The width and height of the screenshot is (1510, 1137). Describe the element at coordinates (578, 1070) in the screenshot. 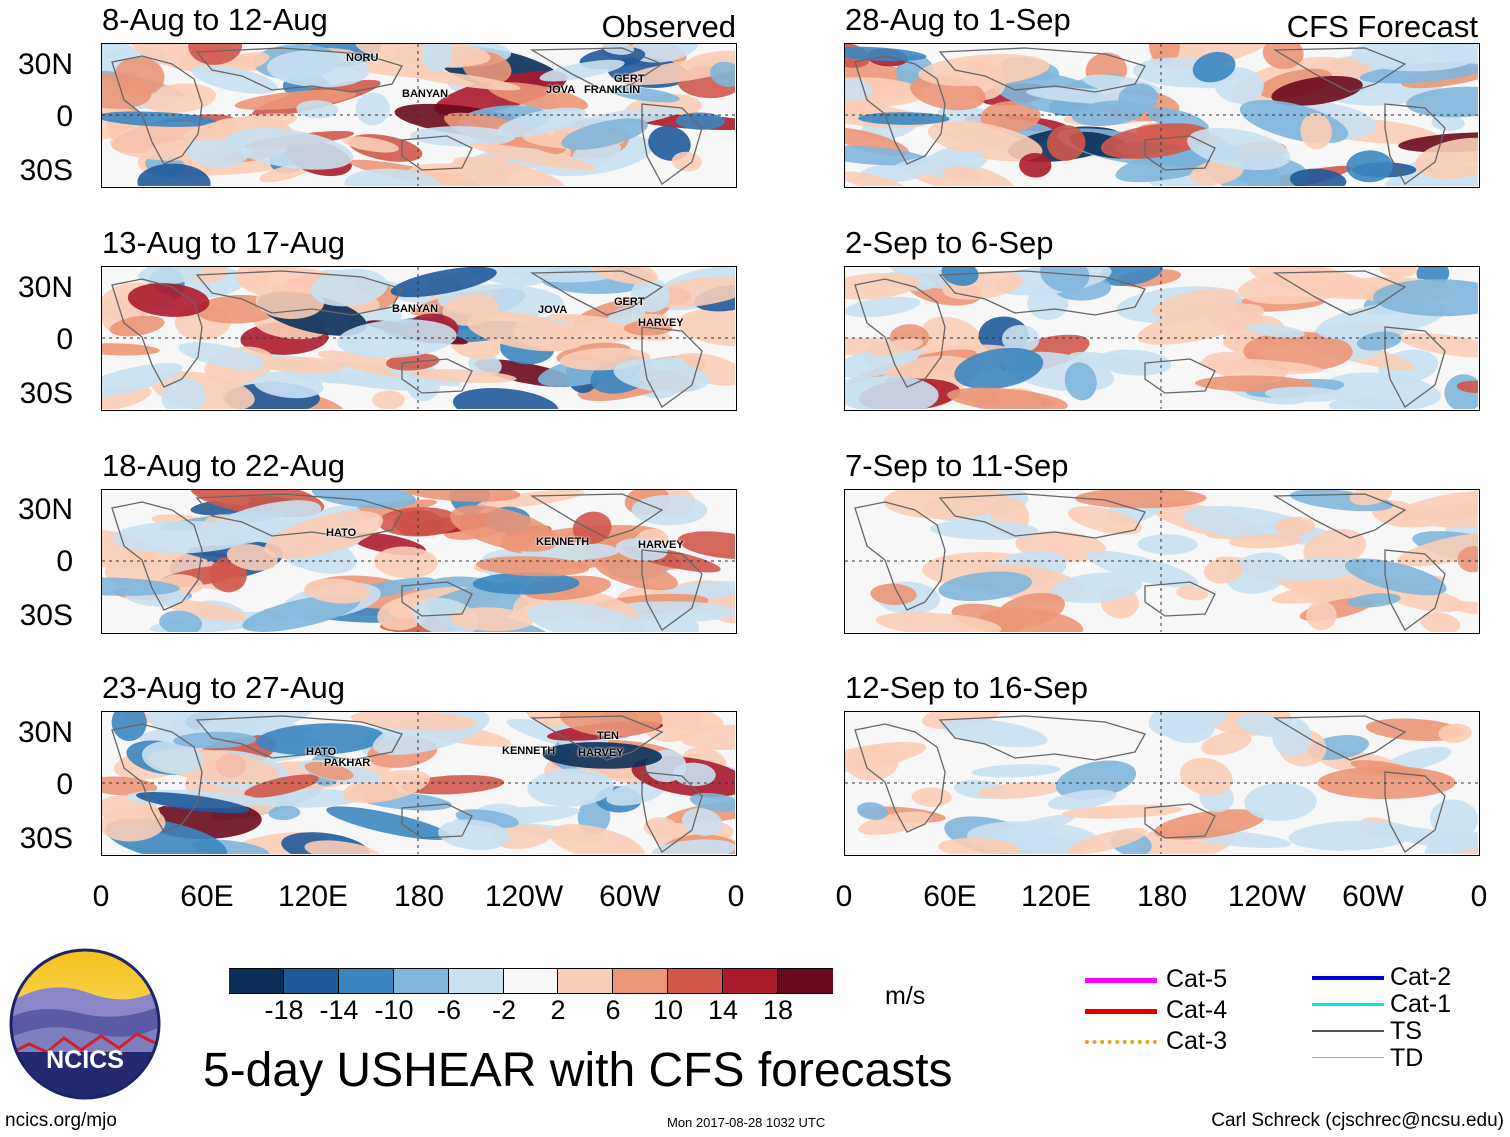

I see `main-title: 5-day USHEAR with CFS forecasts` at that location.